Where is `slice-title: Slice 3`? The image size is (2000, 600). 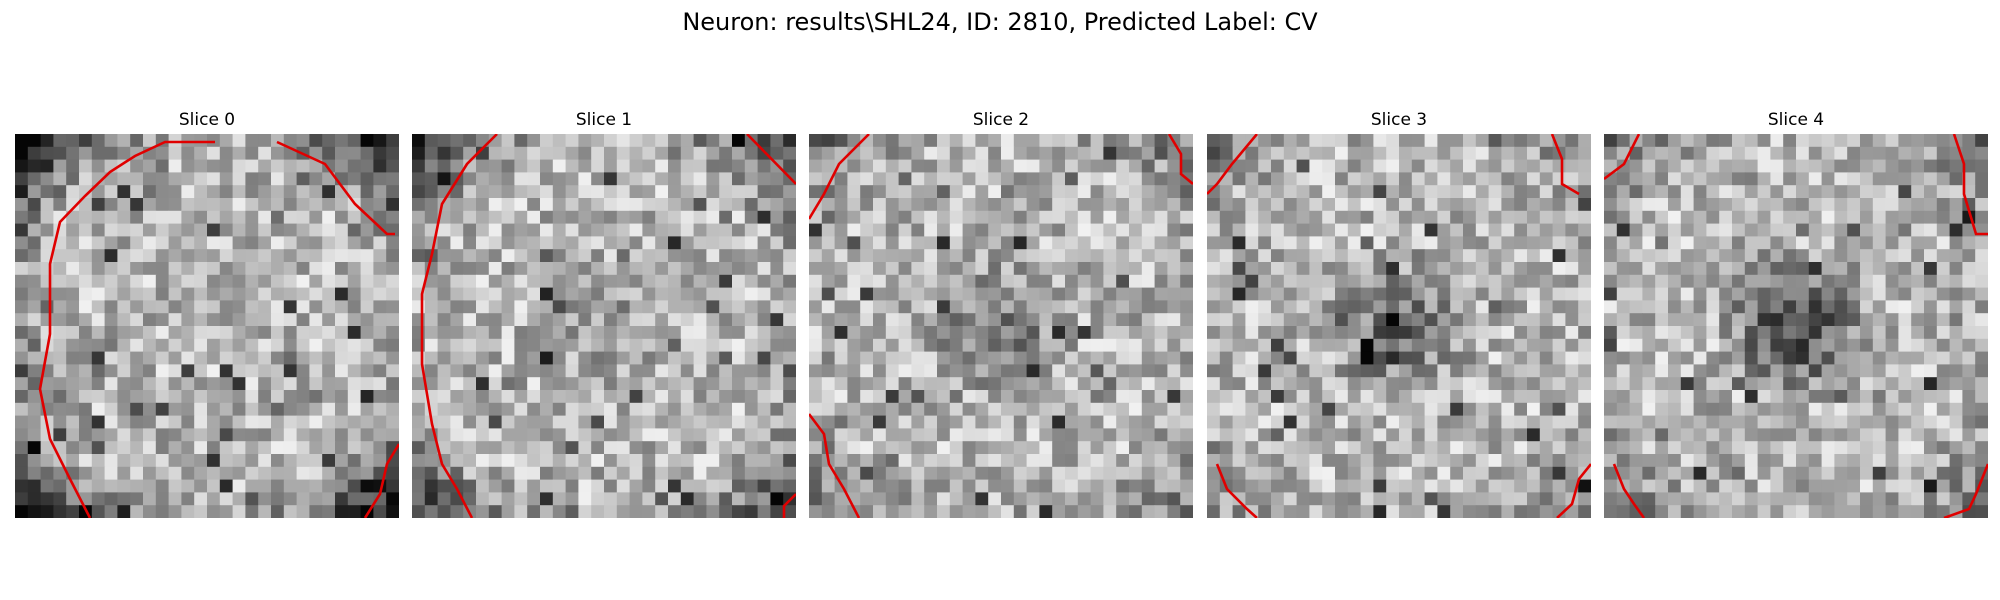
slice-title: Slice 3 is located at coordinates (1399, 120).